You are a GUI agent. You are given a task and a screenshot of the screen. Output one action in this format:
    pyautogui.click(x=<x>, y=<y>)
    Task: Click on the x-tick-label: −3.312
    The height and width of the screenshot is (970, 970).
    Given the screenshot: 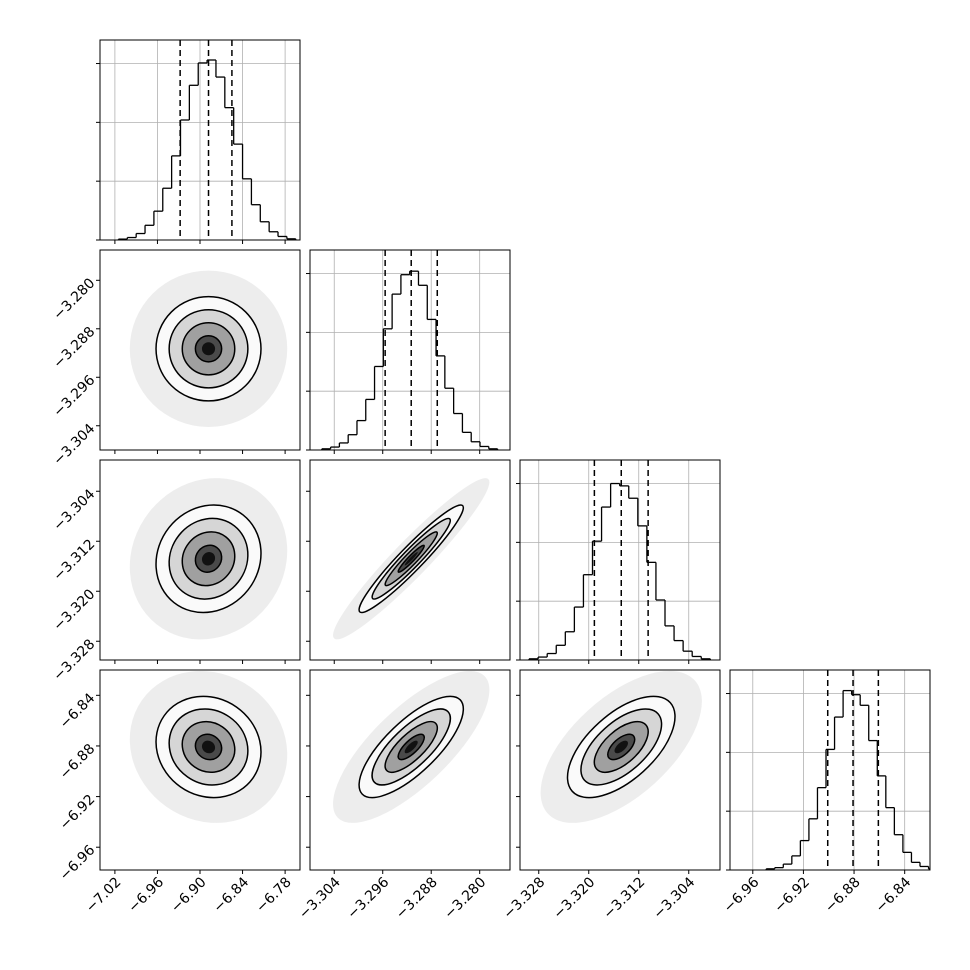 What is the action you would take?
    pyautogui.click(x=624, y=898)
    